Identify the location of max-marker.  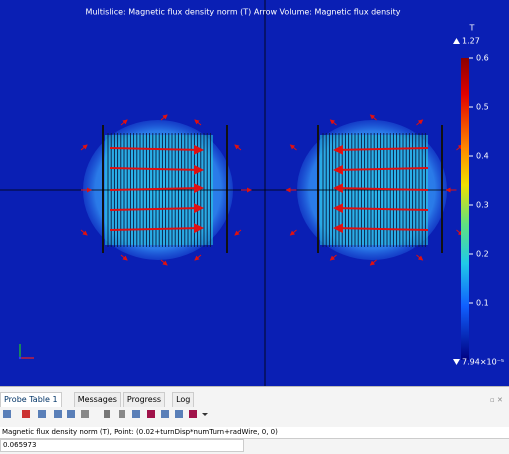
(456, 41).